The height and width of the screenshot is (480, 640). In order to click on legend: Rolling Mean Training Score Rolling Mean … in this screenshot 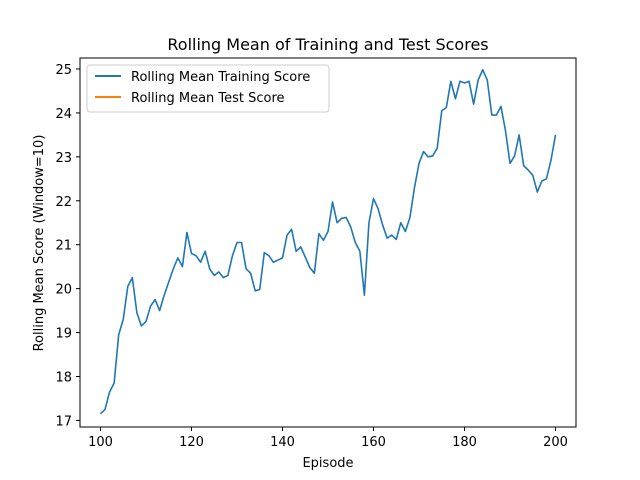, I will do `click(208, 88)`.